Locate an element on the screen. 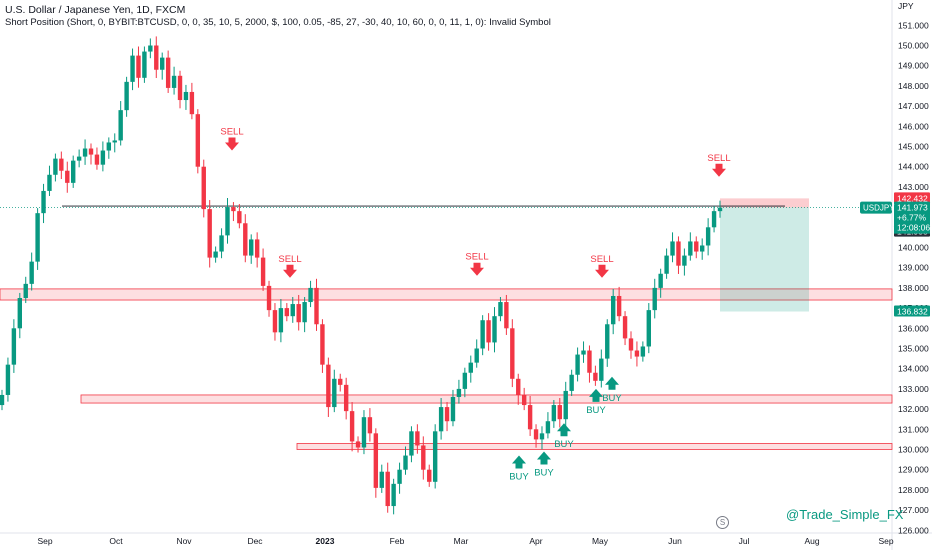  x-tick-label: Sep is located at coordinates (885, 541).